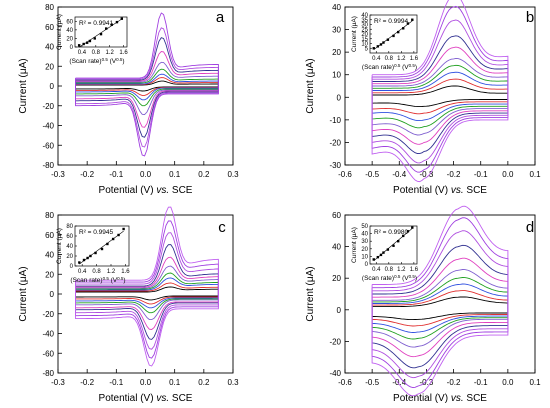  Describe the element at coordinates (364, 21) in the screenshot. I see `inset-y-tick-label: 35` at that location.